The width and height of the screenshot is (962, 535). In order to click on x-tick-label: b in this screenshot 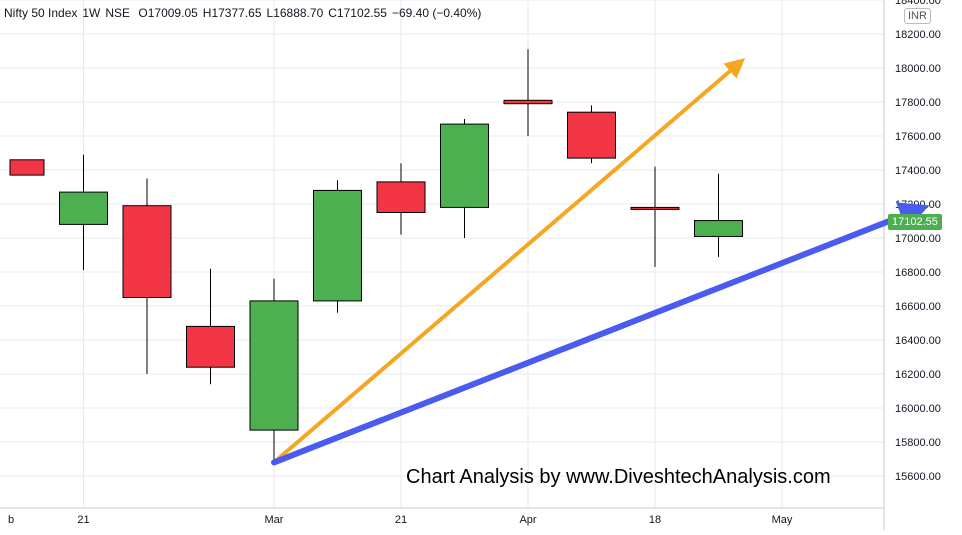, I will do `click(11, 520)`.